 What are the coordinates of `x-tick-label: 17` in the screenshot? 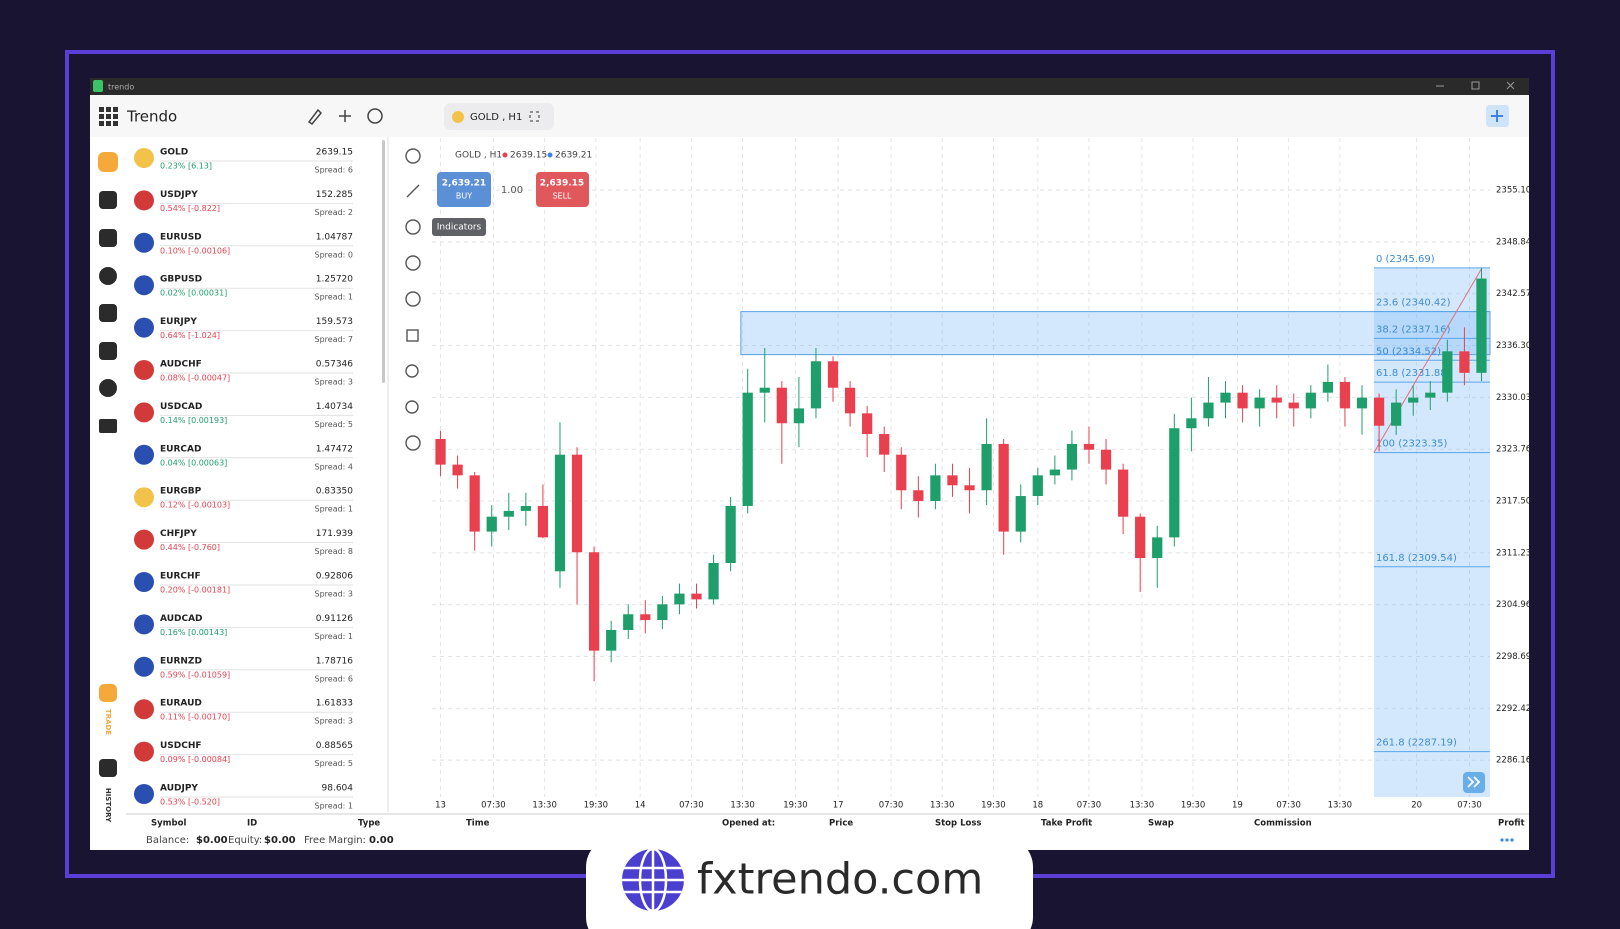 It's located at (838, 806).